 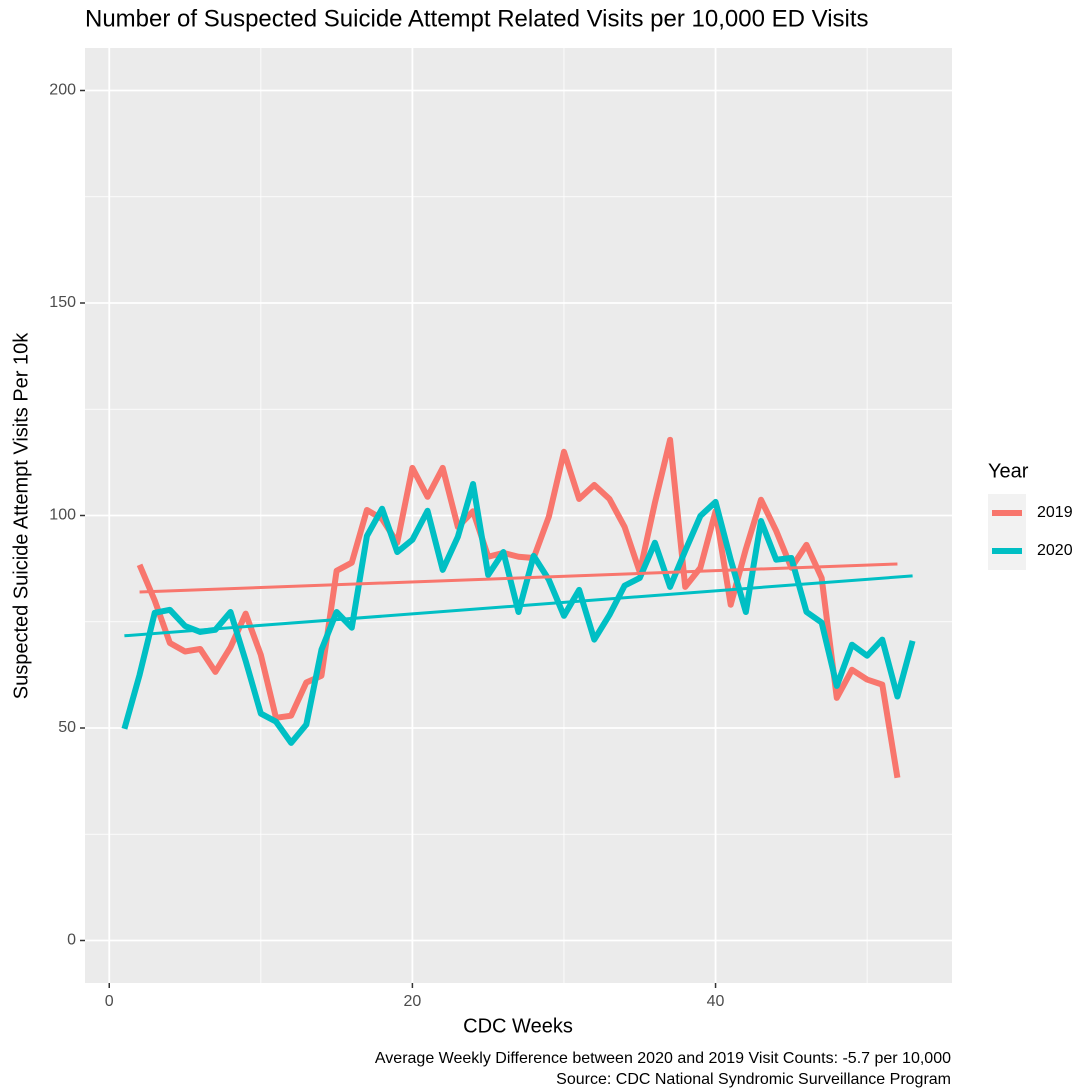 I want to click on x-axis-title: CDC Weeks, so click(x=518, y=1026).